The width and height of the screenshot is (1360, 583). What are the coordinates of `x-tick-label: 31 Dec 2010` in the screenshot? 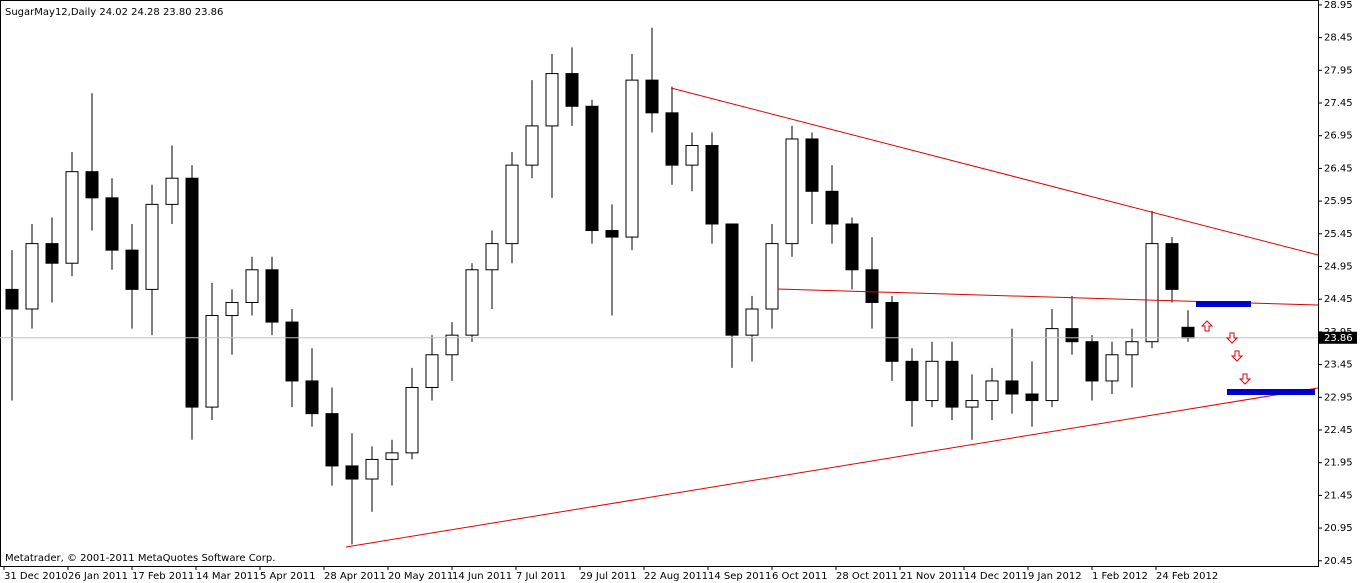 It's located at (36, 576).